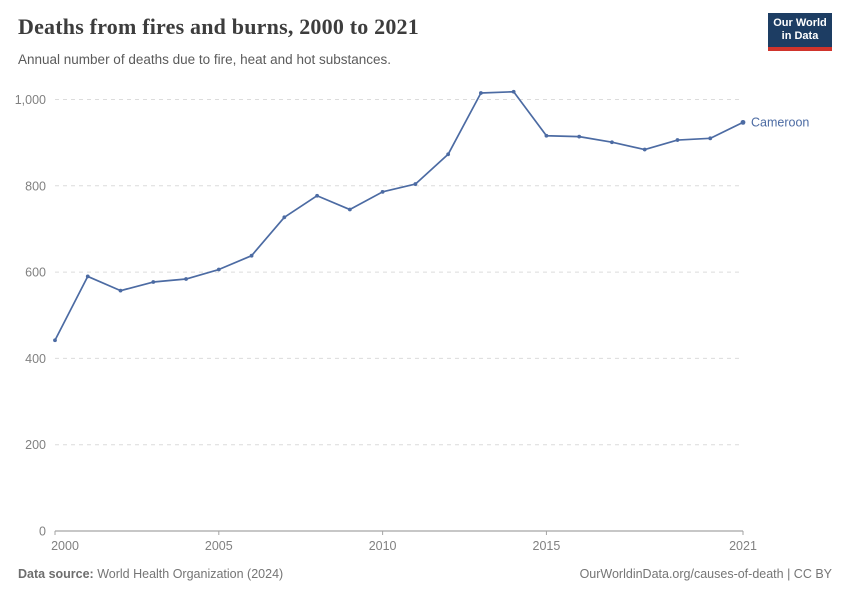 The width and height of the screenshot is (850, 600). Describe the element at coordinates (383, 546) in the screenshot. I see `x-tick-label: 2010` at that location.